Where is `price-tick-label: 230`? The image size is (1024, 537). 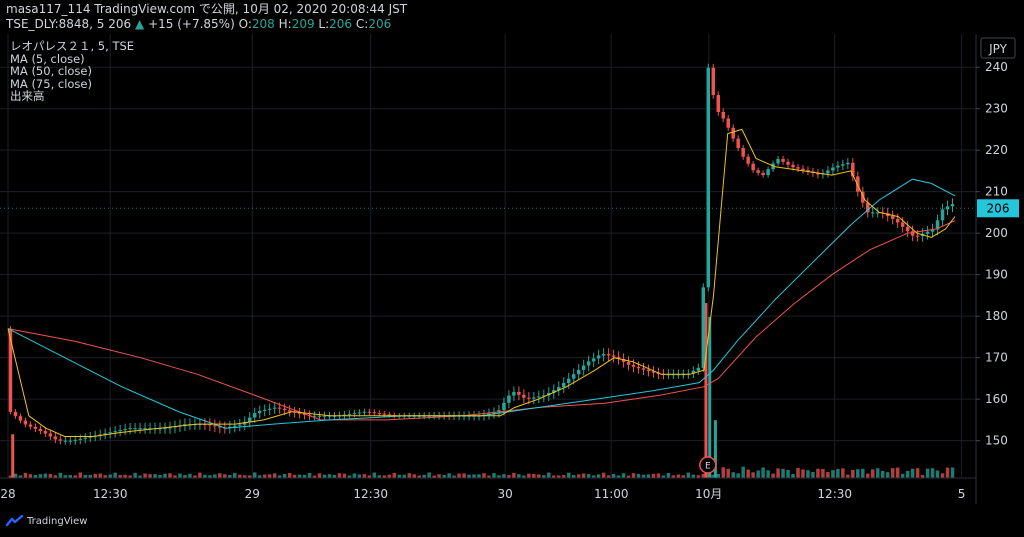 price-tick-label: 230 is located at coordinates (996, 109).